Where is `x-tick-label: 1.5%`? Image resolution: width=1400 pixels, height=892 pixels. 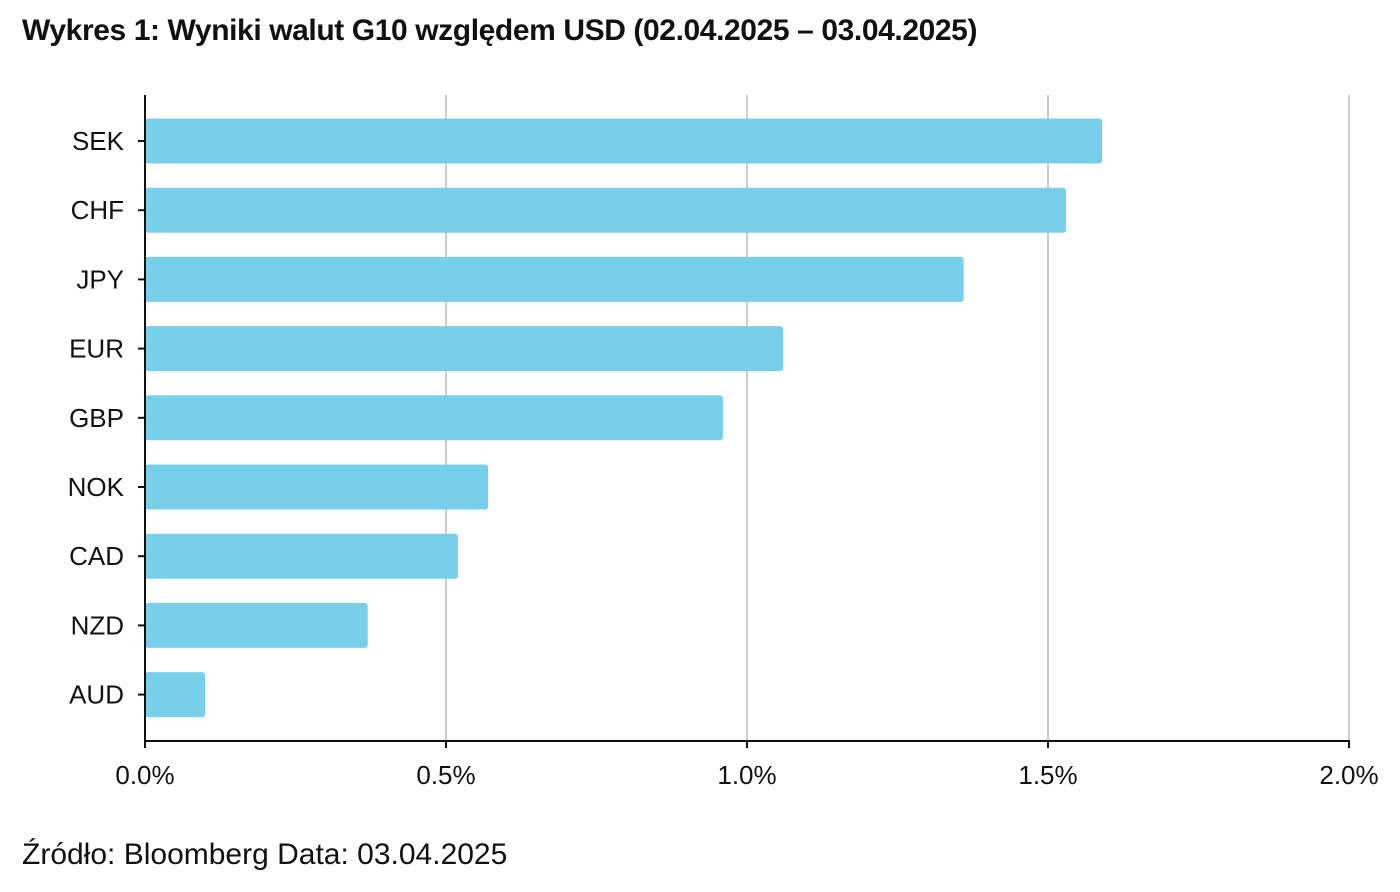 x-tick-label: 1.5% is located at coordinates (1047, 775).